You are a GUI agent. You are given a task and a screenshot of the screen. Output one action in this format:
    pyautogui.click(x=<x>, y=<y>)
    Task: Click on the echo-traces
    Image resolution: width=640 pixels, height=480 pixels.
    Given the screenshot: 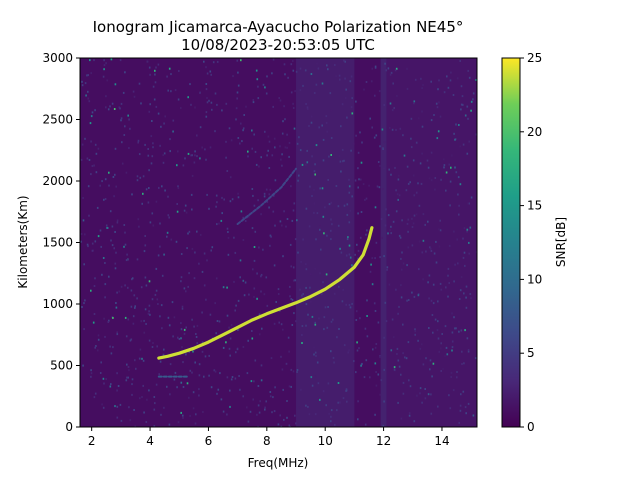 What is the action you would take?
    pyautogui.click(x=265, y=272)
    